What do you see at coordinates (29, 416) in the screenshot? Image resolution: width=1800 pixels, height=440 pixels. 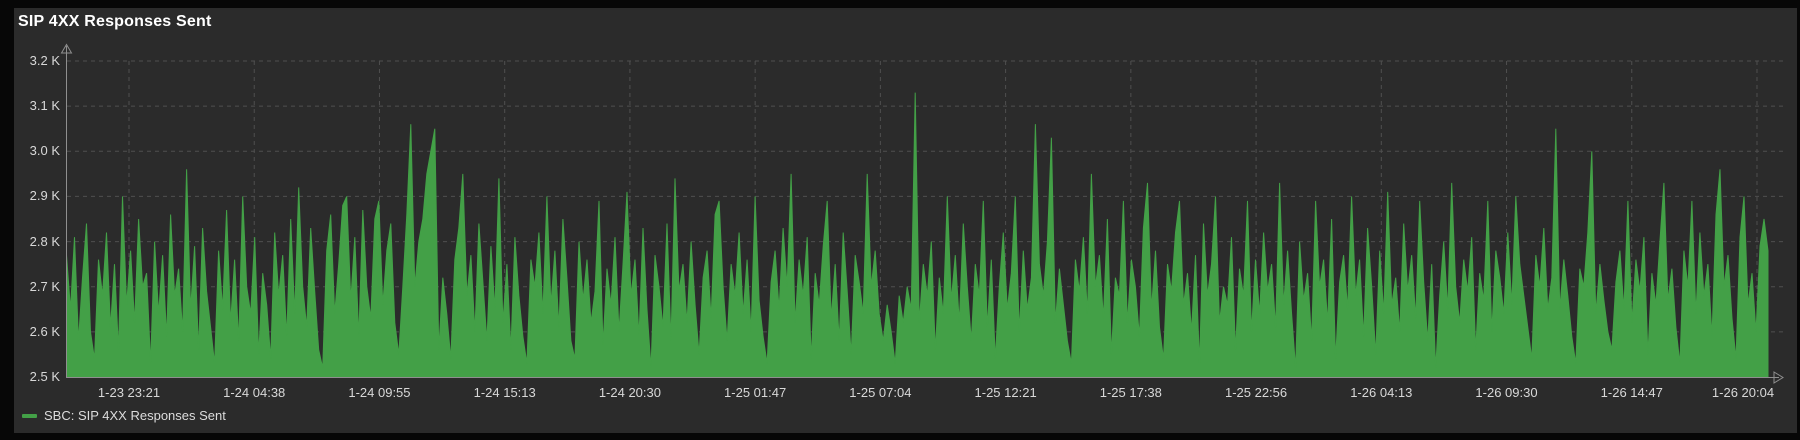 I see `legend-swatch` at bounding box center [29, 416].